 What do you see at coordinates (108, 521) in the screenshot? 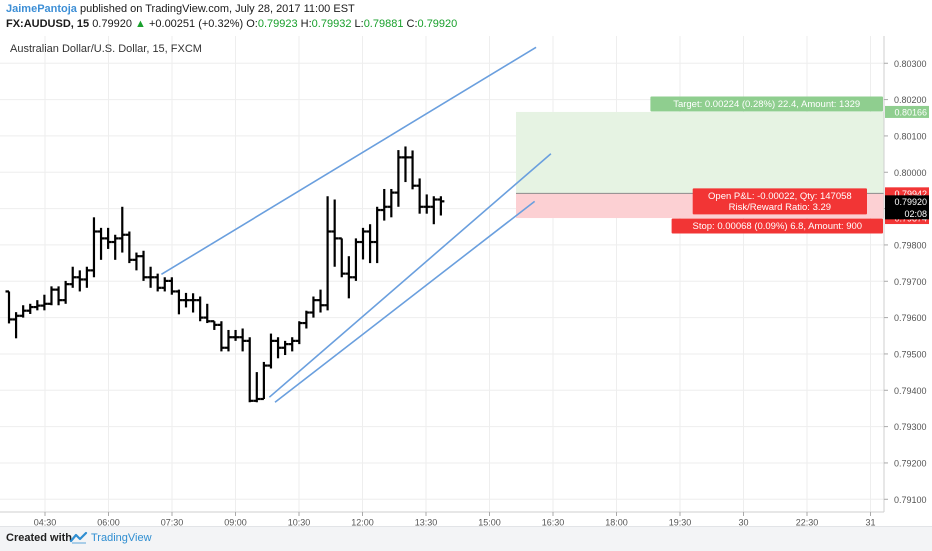
I see `x-tick-label: 06:00` at bounding box center [108, 521].